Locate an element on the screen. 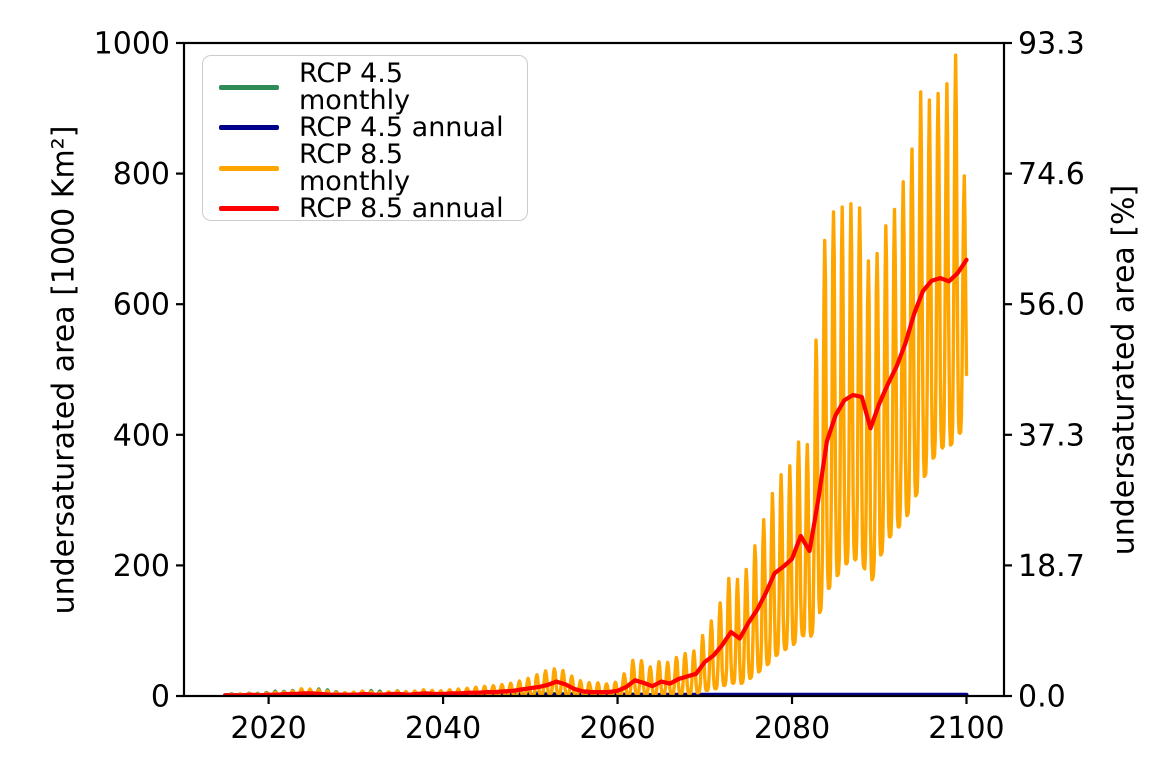  legend-item-rcp-4-5-monthly: RCP 4.5 monthly is located at coordinates (365, 87).